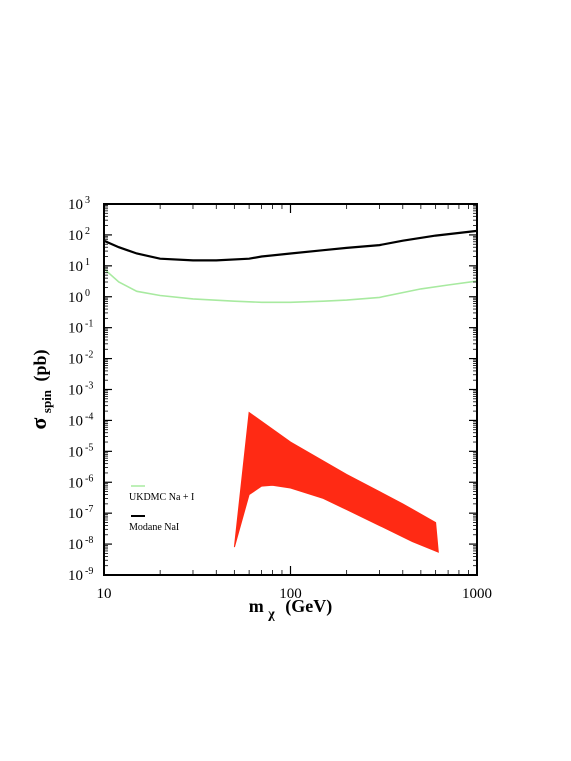 Image resolution: width=571 pixels, height=761 pixels. I want to click on series-layer, so click(290, 266).